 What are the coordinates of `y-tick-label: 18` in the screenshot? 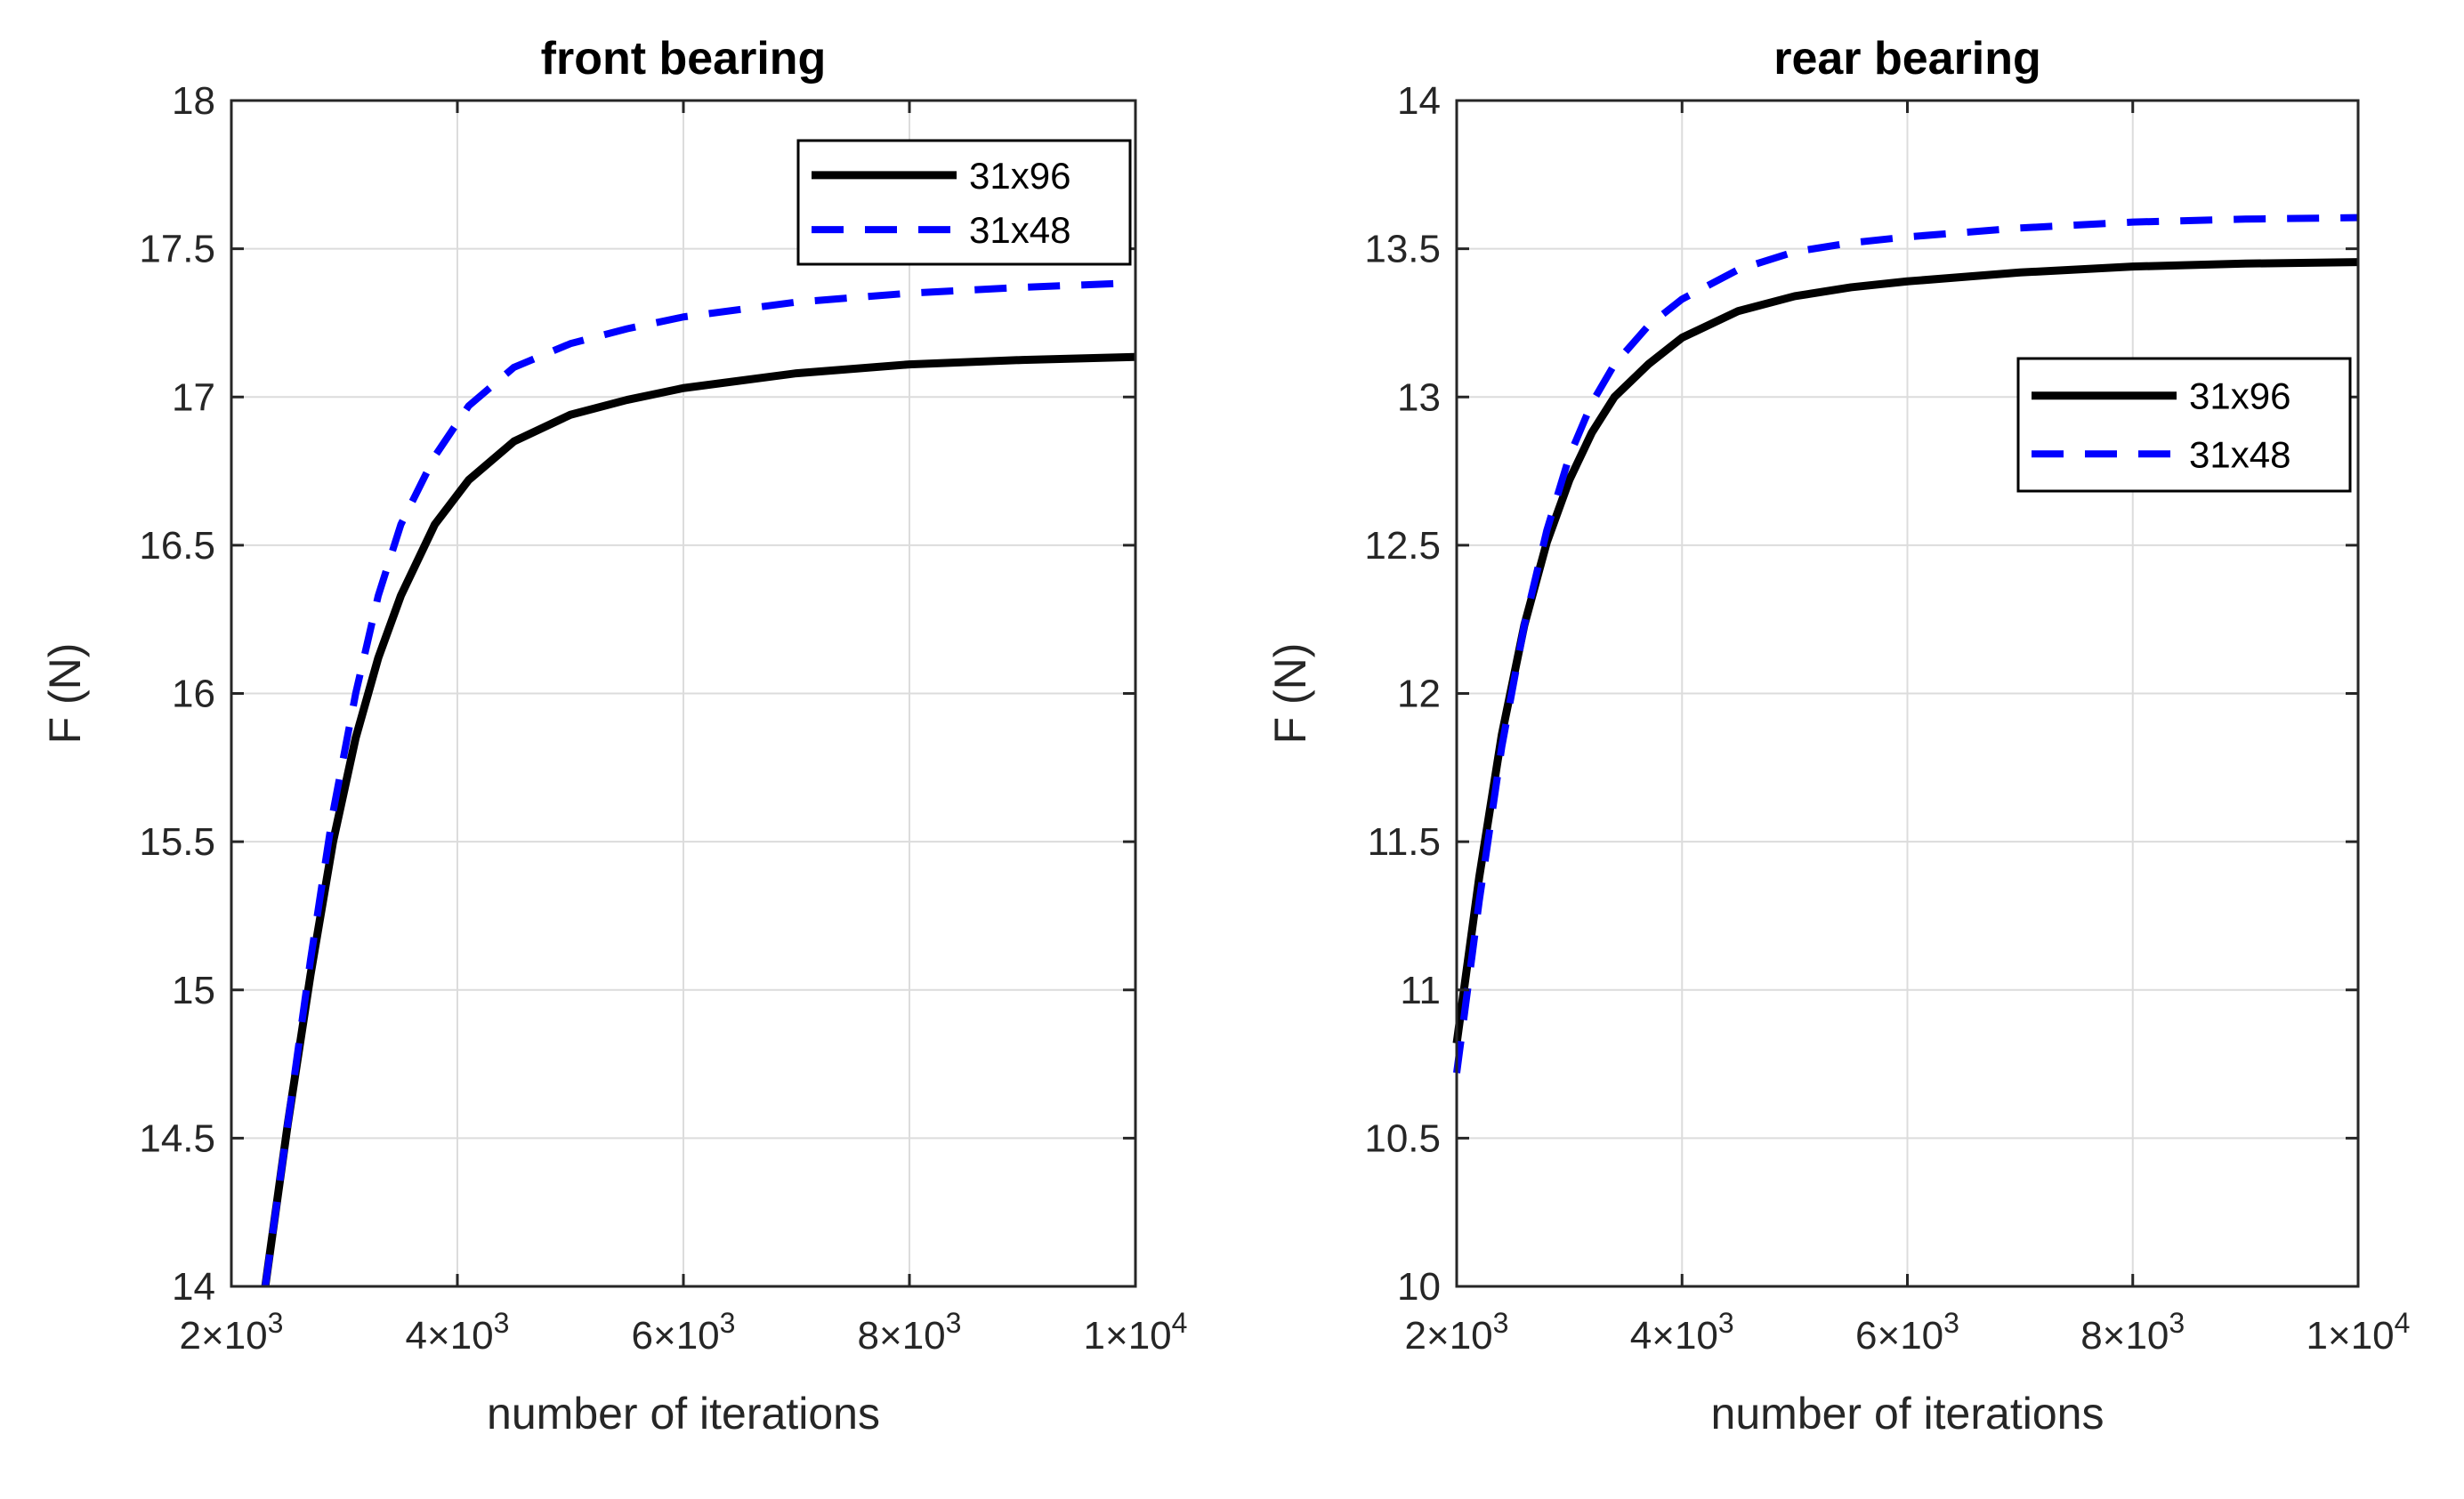 It's located at (193, 101).